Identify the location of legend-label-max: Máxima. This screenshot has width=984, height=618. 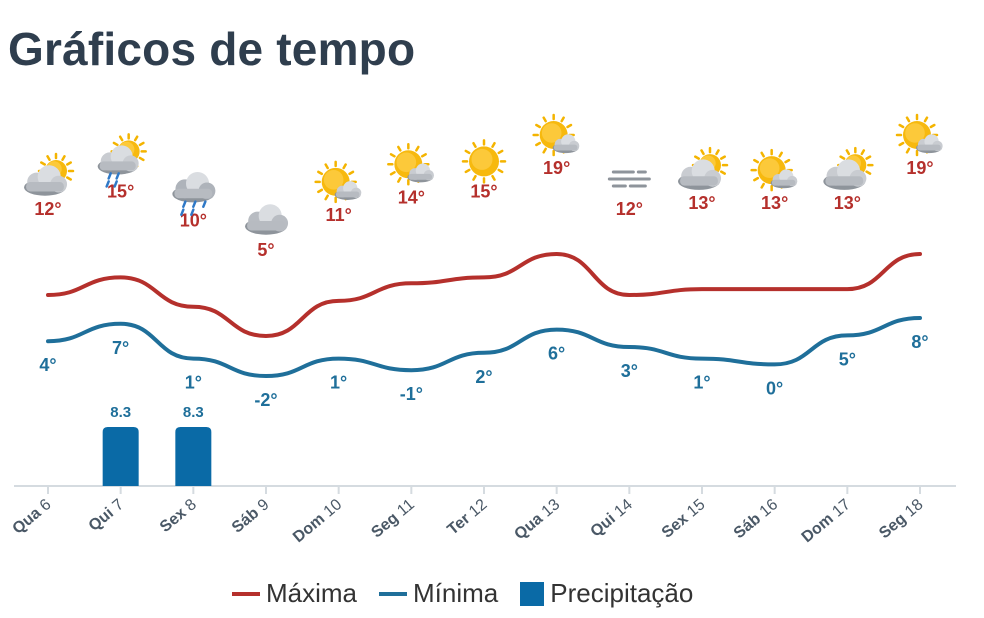
(312, 593).